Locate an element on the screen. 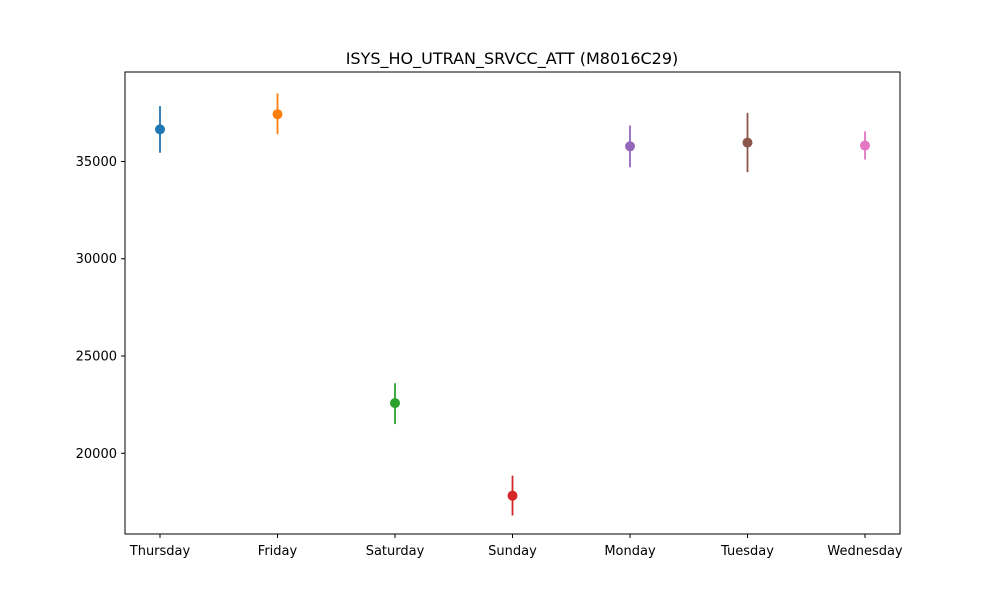  y-tick-label: 20000 is located at coordinates (96, 454).